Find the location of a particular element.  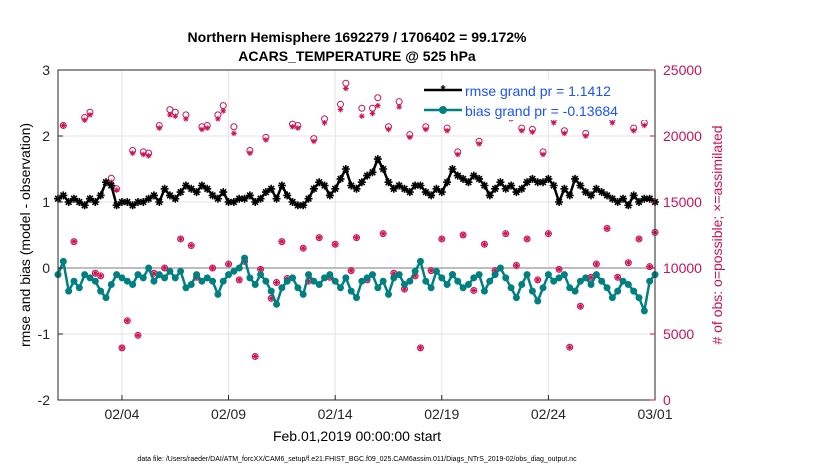

x-tick-label-02/09: 02/09 is located at coordinates (228, 414).